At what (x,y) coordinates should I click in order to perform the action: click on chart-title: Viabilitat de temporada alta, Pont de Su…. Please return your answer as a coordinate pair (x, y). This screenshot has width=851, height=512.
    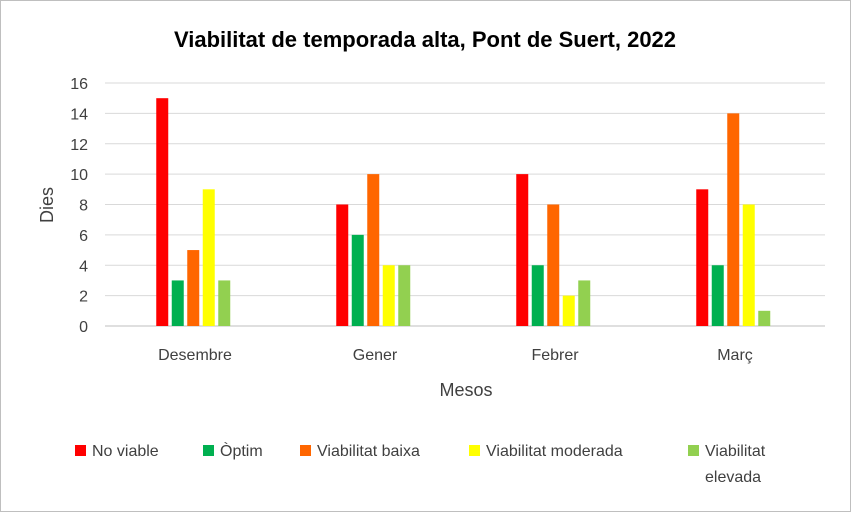
    Looking at the image, I should click on (425, 39).